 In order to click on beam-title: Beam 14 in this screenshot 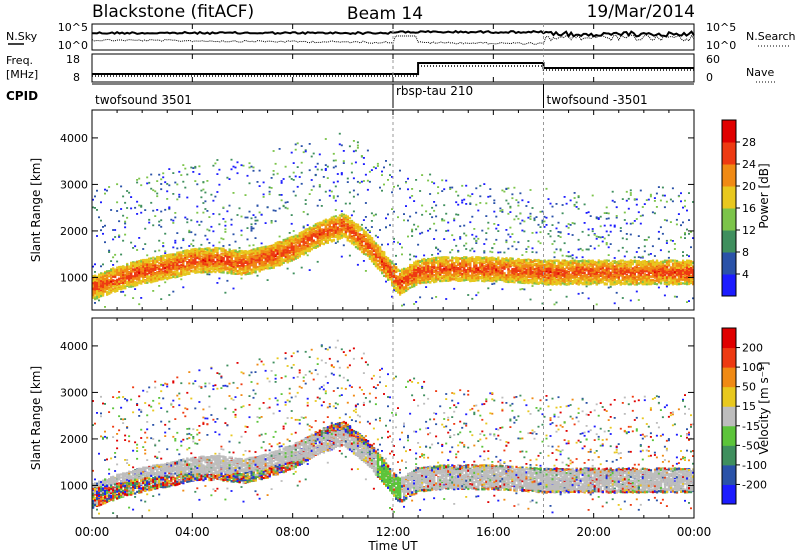, I will do `click(385, 14)`.